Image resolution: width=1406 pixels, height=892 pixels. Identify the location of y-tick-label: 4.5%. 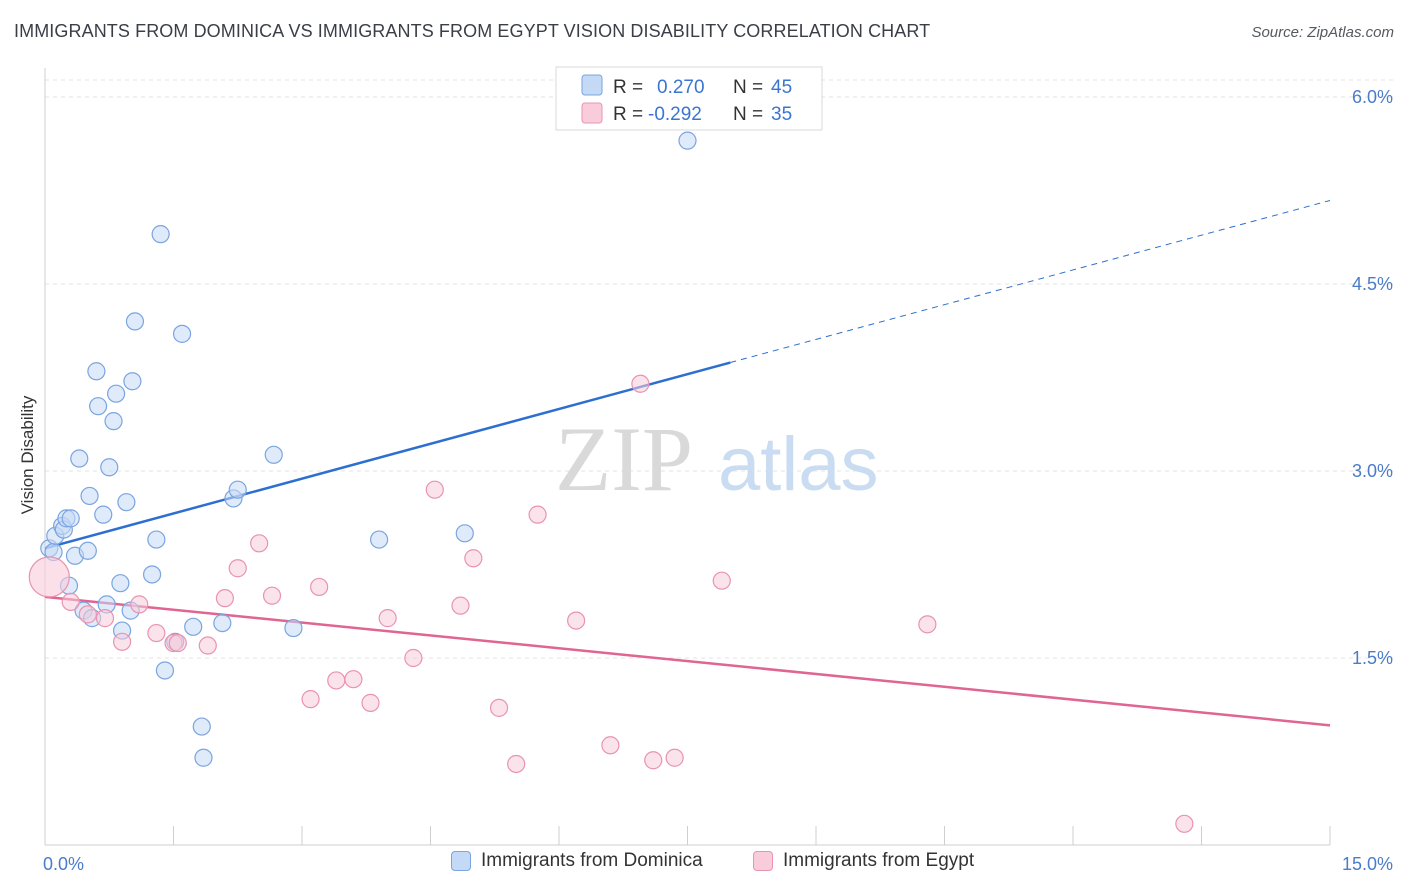
(1372, 284).